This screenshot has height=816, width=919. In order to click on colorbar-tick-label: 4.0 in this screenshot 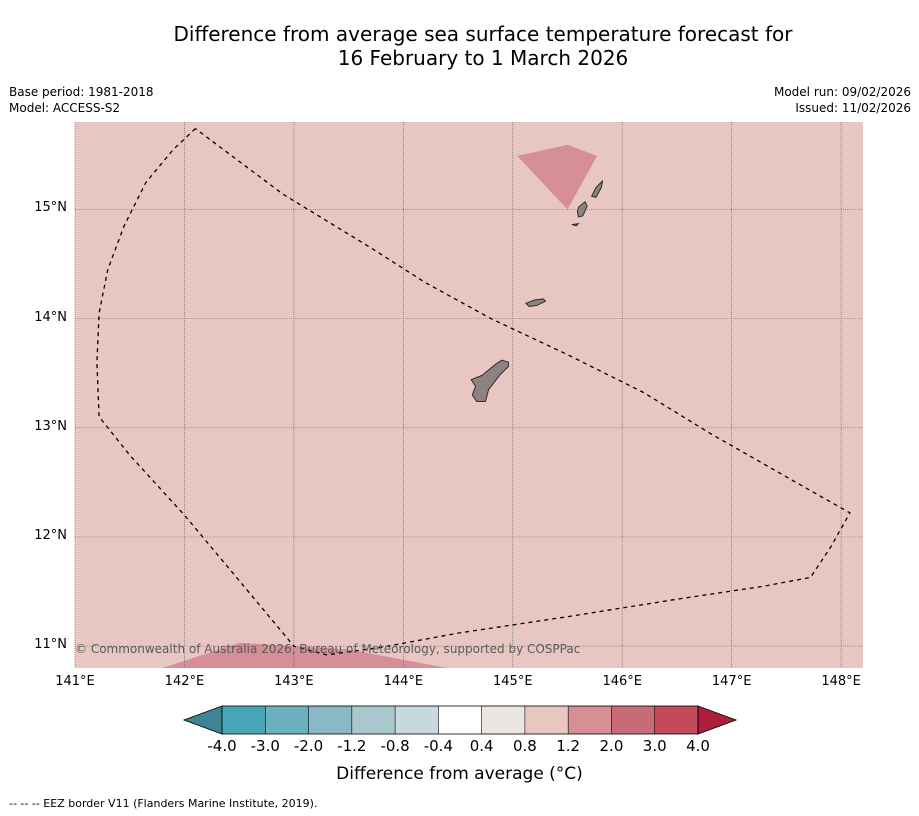, I will do `click(698, 746)`.